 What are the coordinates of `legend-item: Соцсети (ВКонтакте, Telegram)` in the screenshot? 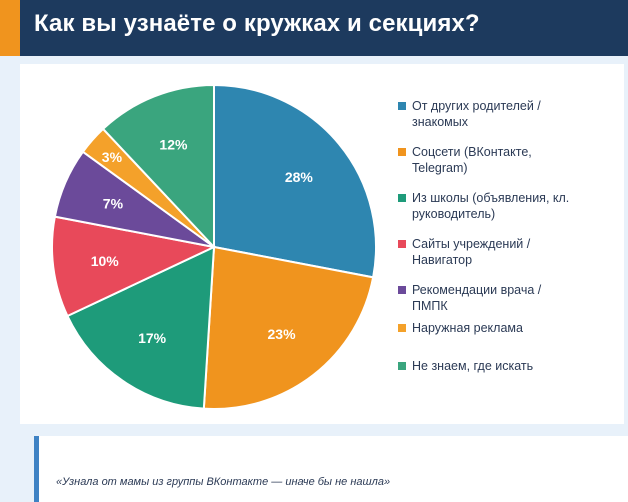 It's located at (485, 160).